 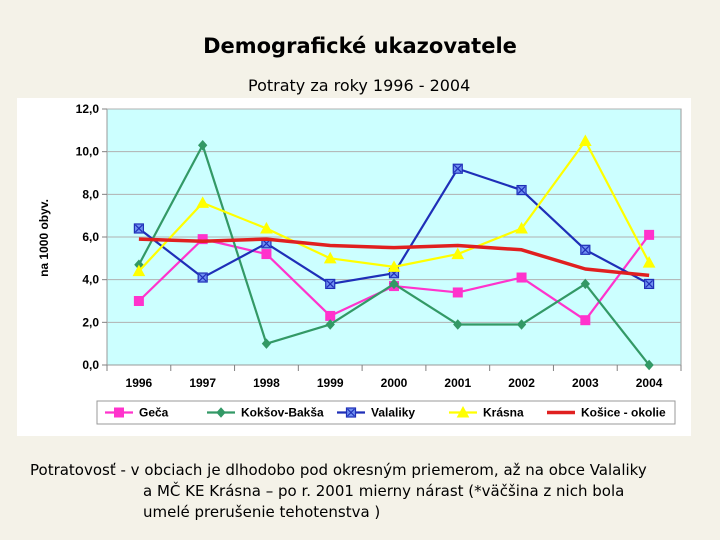 I want to click on legend-label: Kokšov-Bakša, so click(x=282, y=413).